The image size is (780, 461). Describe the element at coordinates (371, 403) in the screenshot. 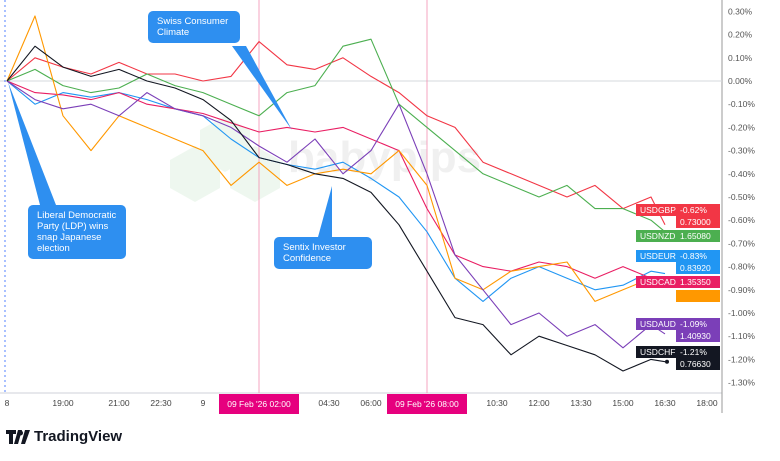

I see `x-tick-label: 06:00` at that location.